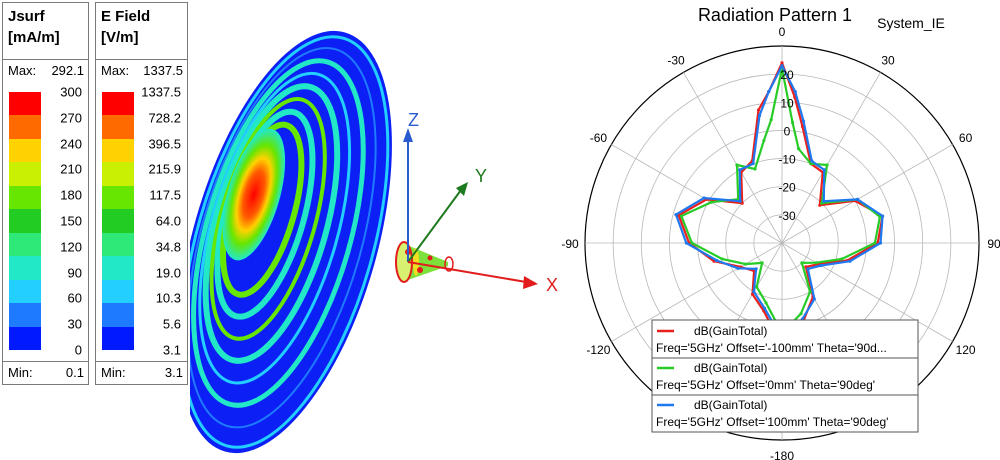  I want to click on scale-tick-label: 30, so click(74, 324).